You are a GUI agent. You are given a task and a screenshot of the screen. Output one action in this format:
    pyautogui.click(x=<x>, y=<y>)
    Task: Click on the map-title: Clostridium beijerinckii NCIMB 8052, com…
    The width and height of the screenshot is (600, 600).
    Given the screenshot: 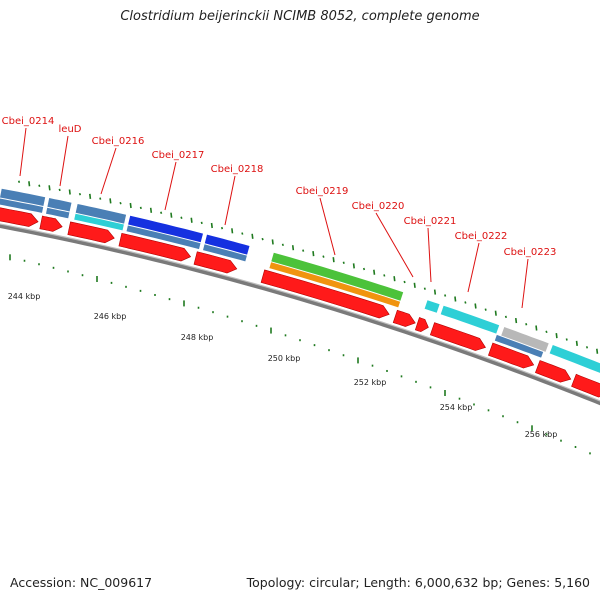 What is the action you would take?
    pyautogui.click(x=300, y=16)
    